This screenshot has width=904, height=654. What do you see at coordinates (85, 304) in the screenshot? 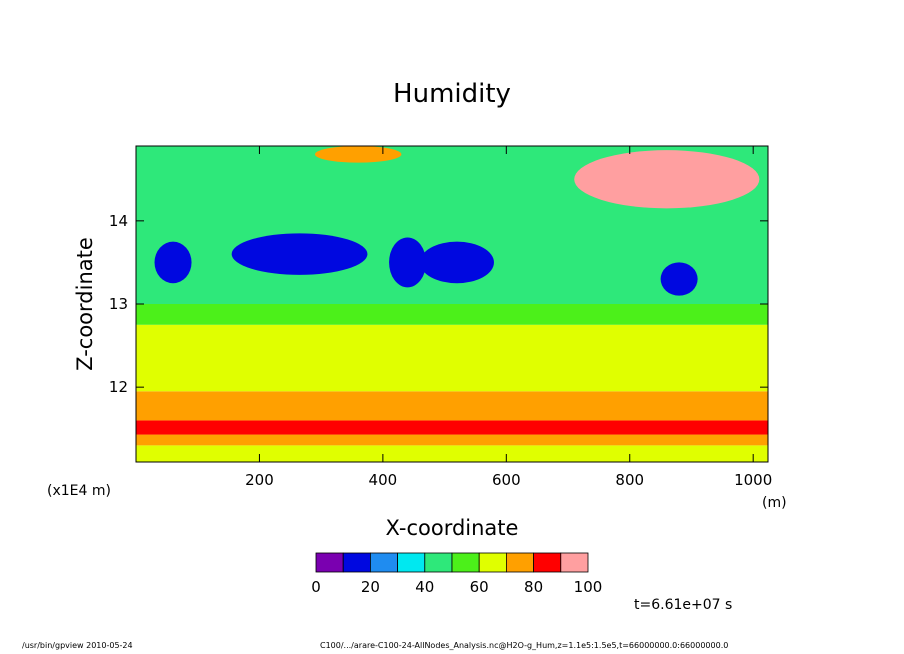
I see `y-axis-label: Z-coordinate` at bounding box center [85, 304].